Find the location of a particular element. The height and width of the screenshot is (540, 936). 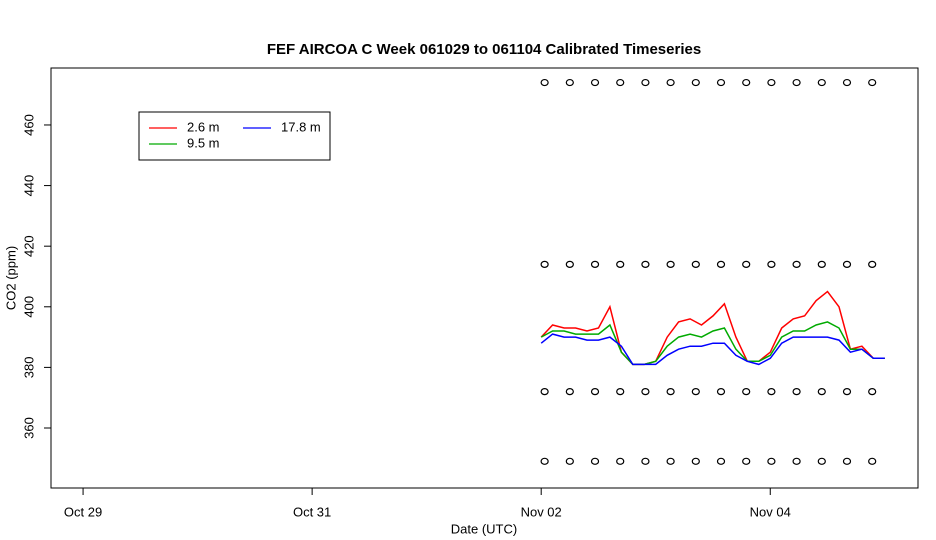

y-axis-label: CO2 (ppm) is located at coordinates (10, 278).